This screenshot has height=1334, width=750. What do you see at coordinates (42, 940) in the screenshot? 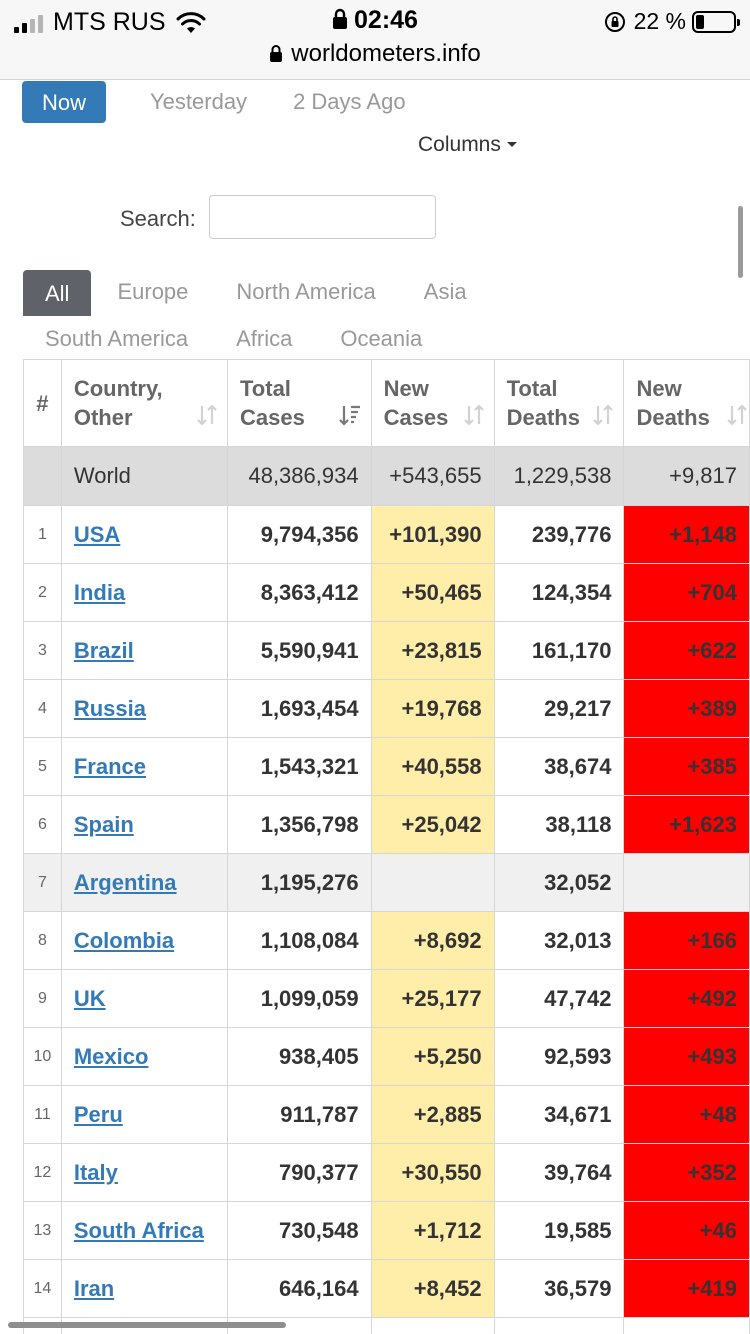
I see `row-rank: 8` at bounding box center [42, 940].